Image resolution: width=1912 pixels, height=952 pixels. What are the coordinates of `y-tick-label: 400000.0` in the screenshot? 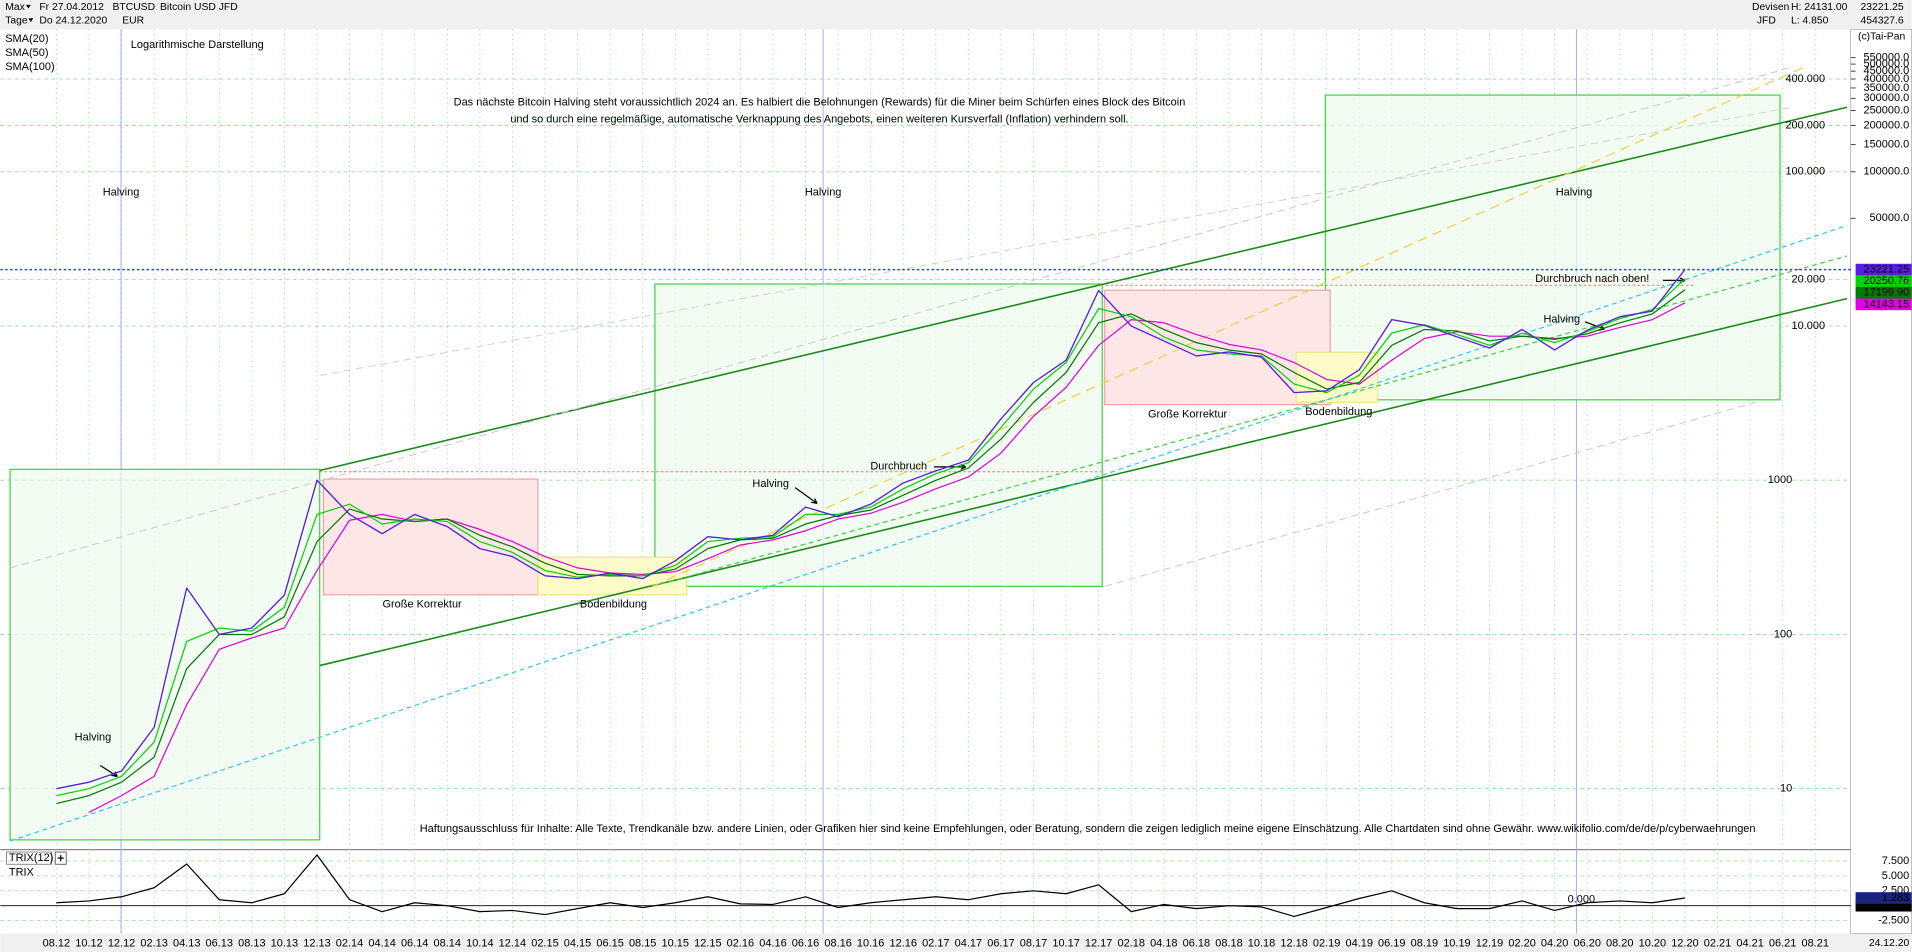 It's located at (1886, 79).